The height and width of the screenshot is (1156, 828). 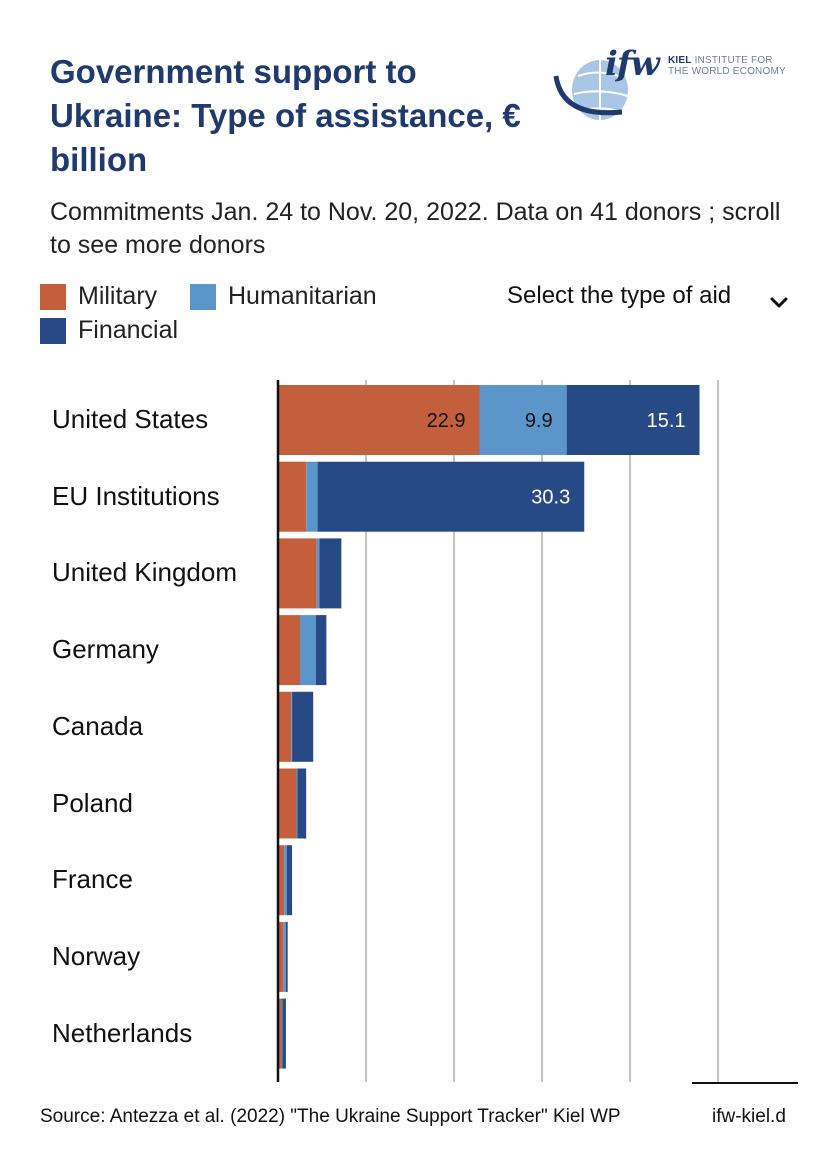 What do you see at coordinates (749, 1116) in the screenshot?
I see `source-link: ifw-kiel.d` at bounding box center [749, 1116].